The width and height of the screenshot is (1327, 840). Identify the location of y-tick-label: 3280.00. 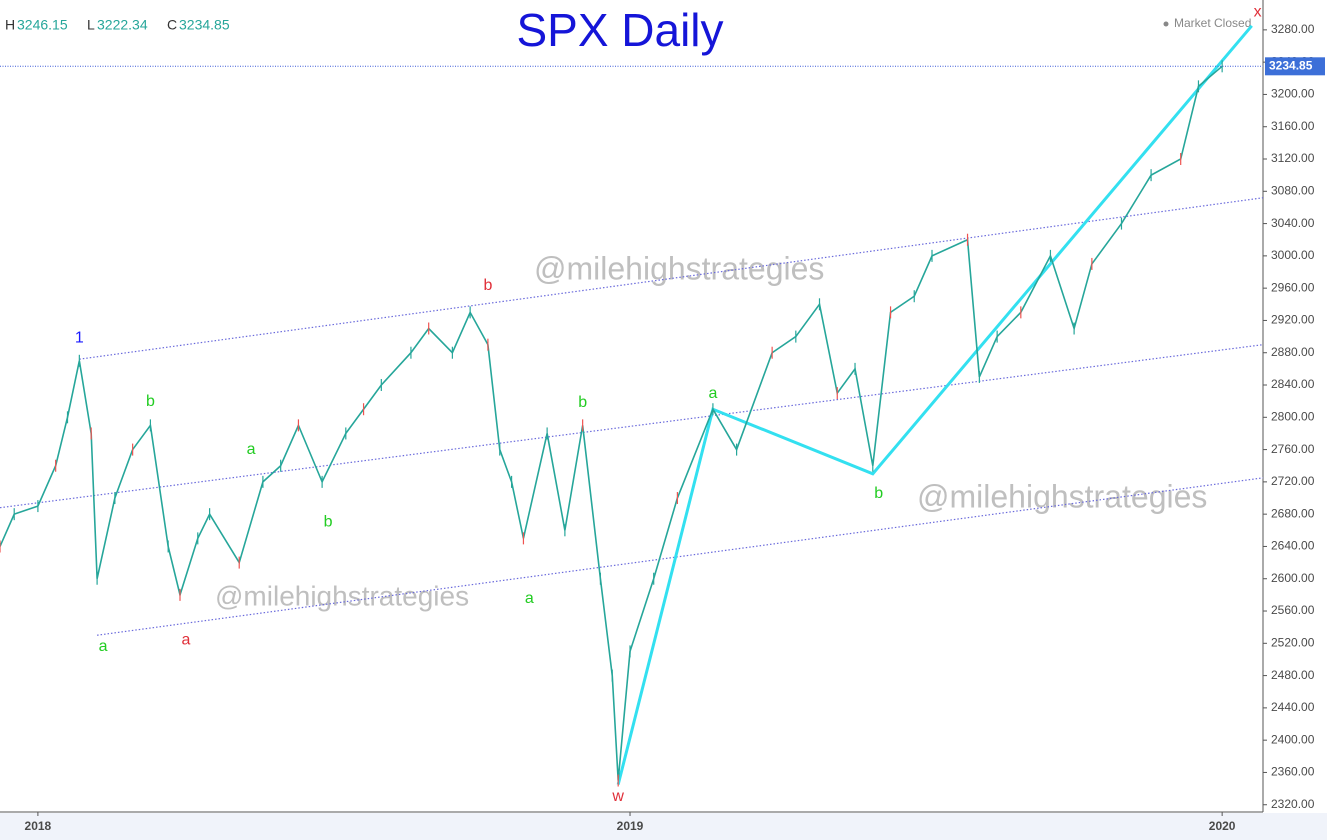
(1293, 29).